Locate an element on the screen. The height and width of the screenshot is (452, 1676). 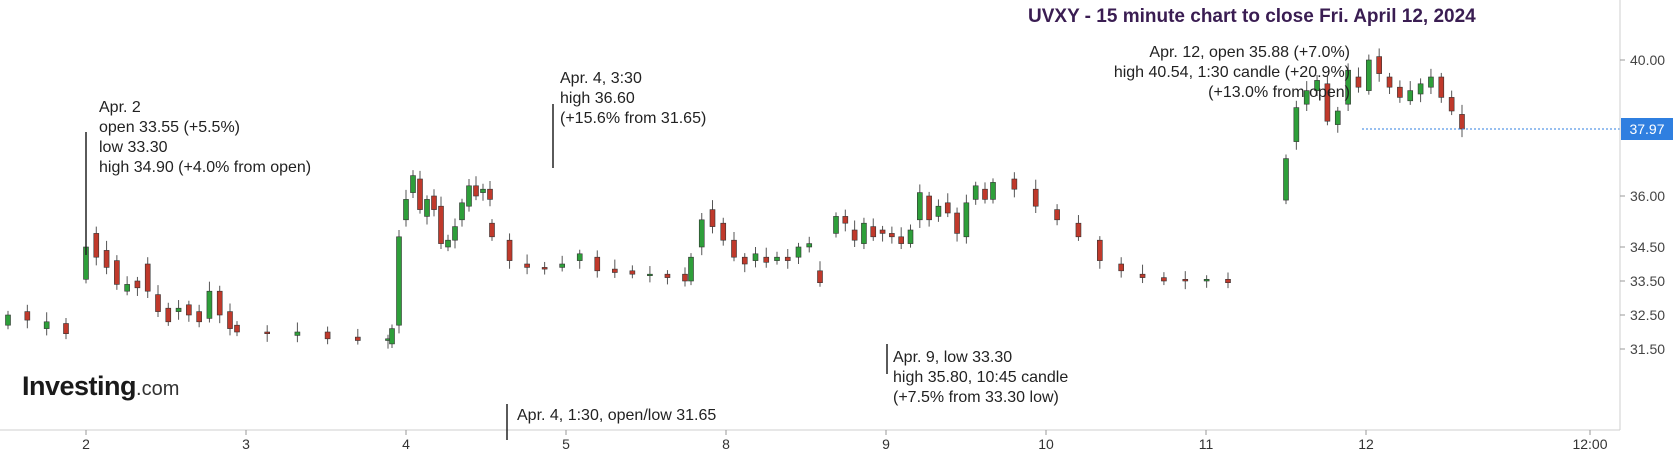
annotation-line: high 36.60 is located at coordinates (597, 98).